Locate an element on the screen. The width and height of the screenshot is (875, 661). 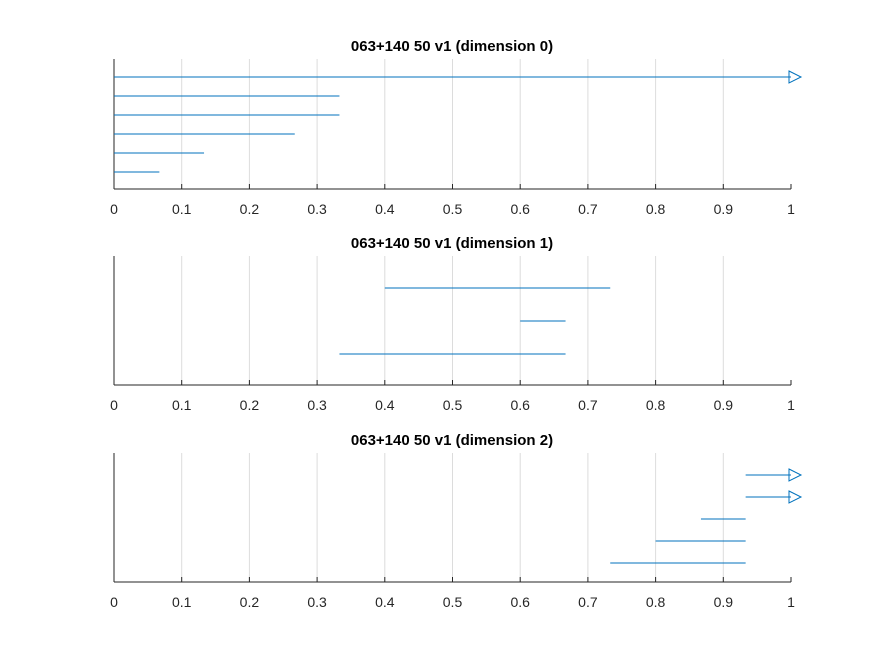
chart-title: 063+140 50 v1 (dimension 1) is located at coordinates (452, 243).